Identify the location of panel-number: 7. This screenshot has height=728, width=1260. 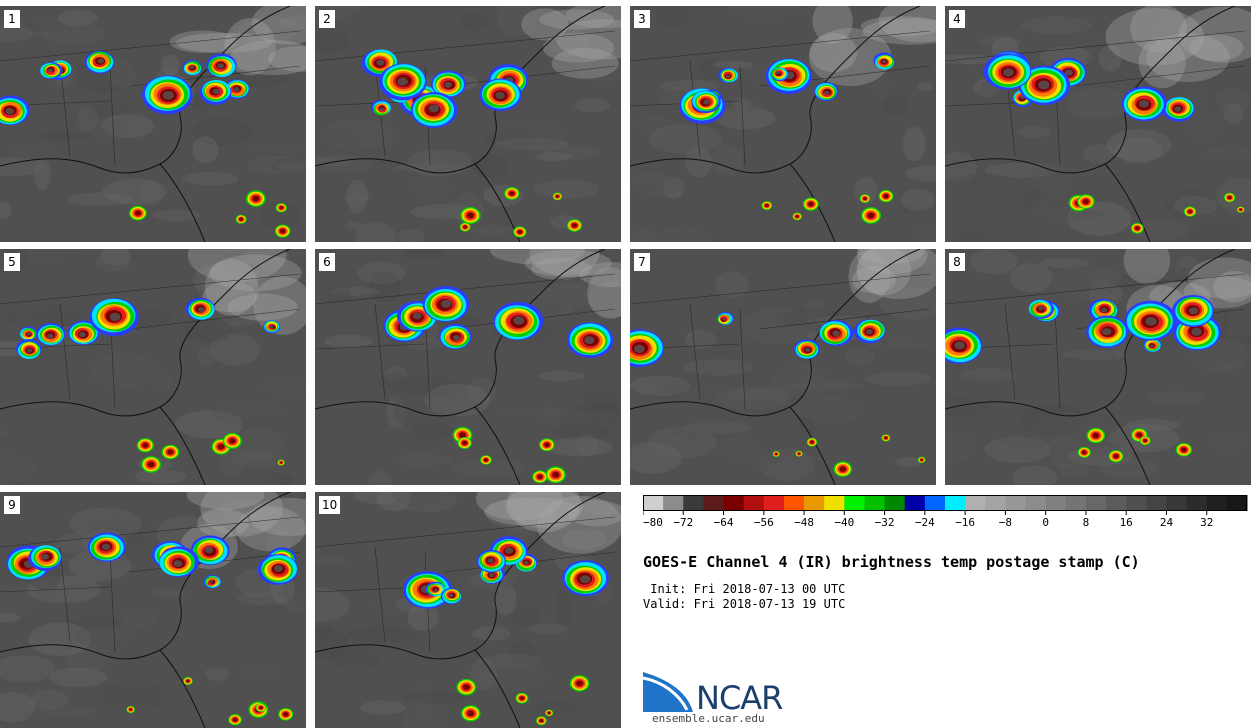
(642, 262).